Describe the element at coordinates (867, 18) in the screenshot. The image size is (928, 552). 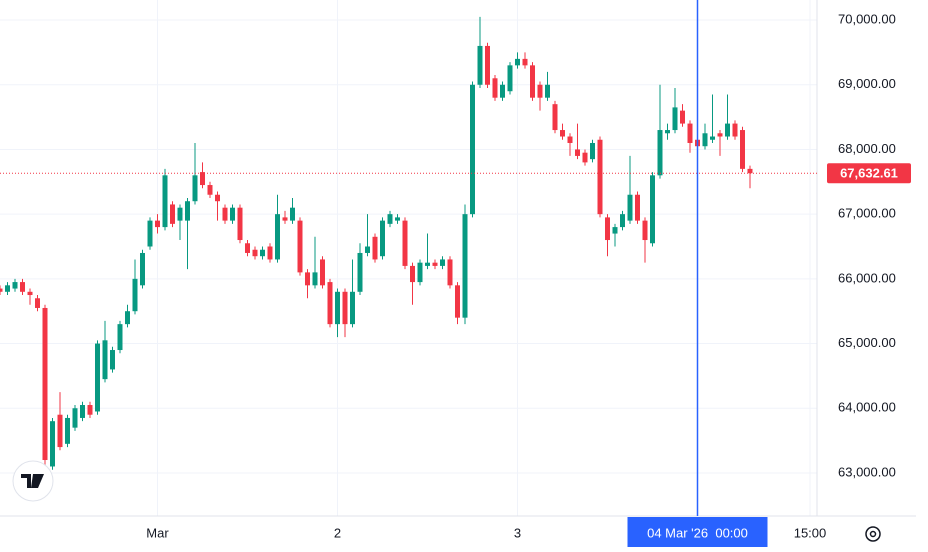
I see `y-tick-label: 70,000.00` at that location.